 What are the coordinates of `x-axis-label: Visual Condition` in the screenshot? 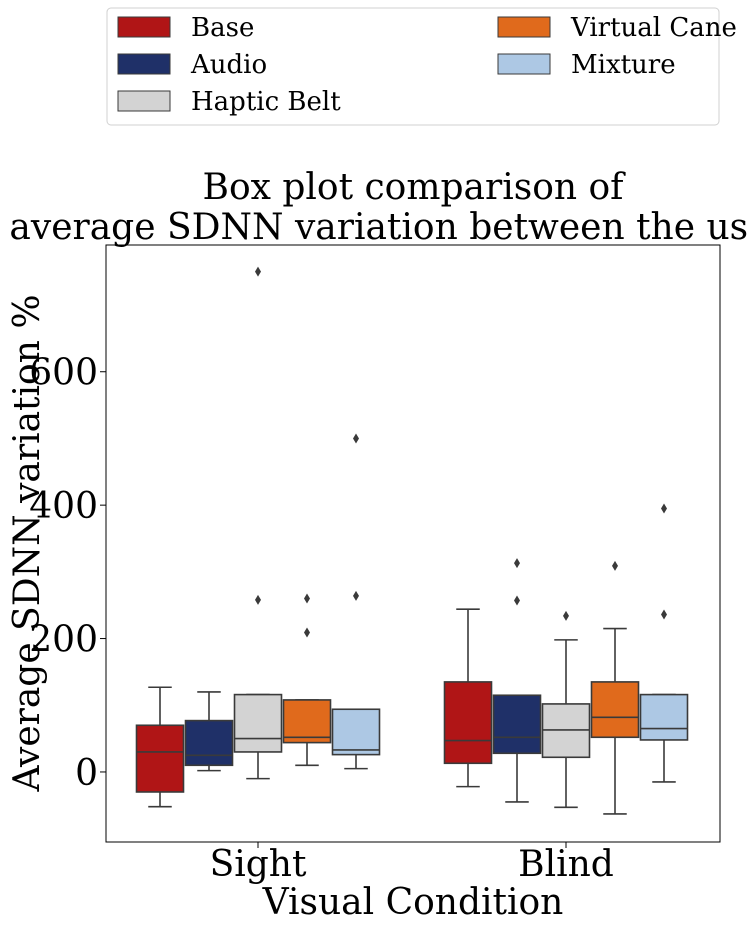 It's located at (413, 902).